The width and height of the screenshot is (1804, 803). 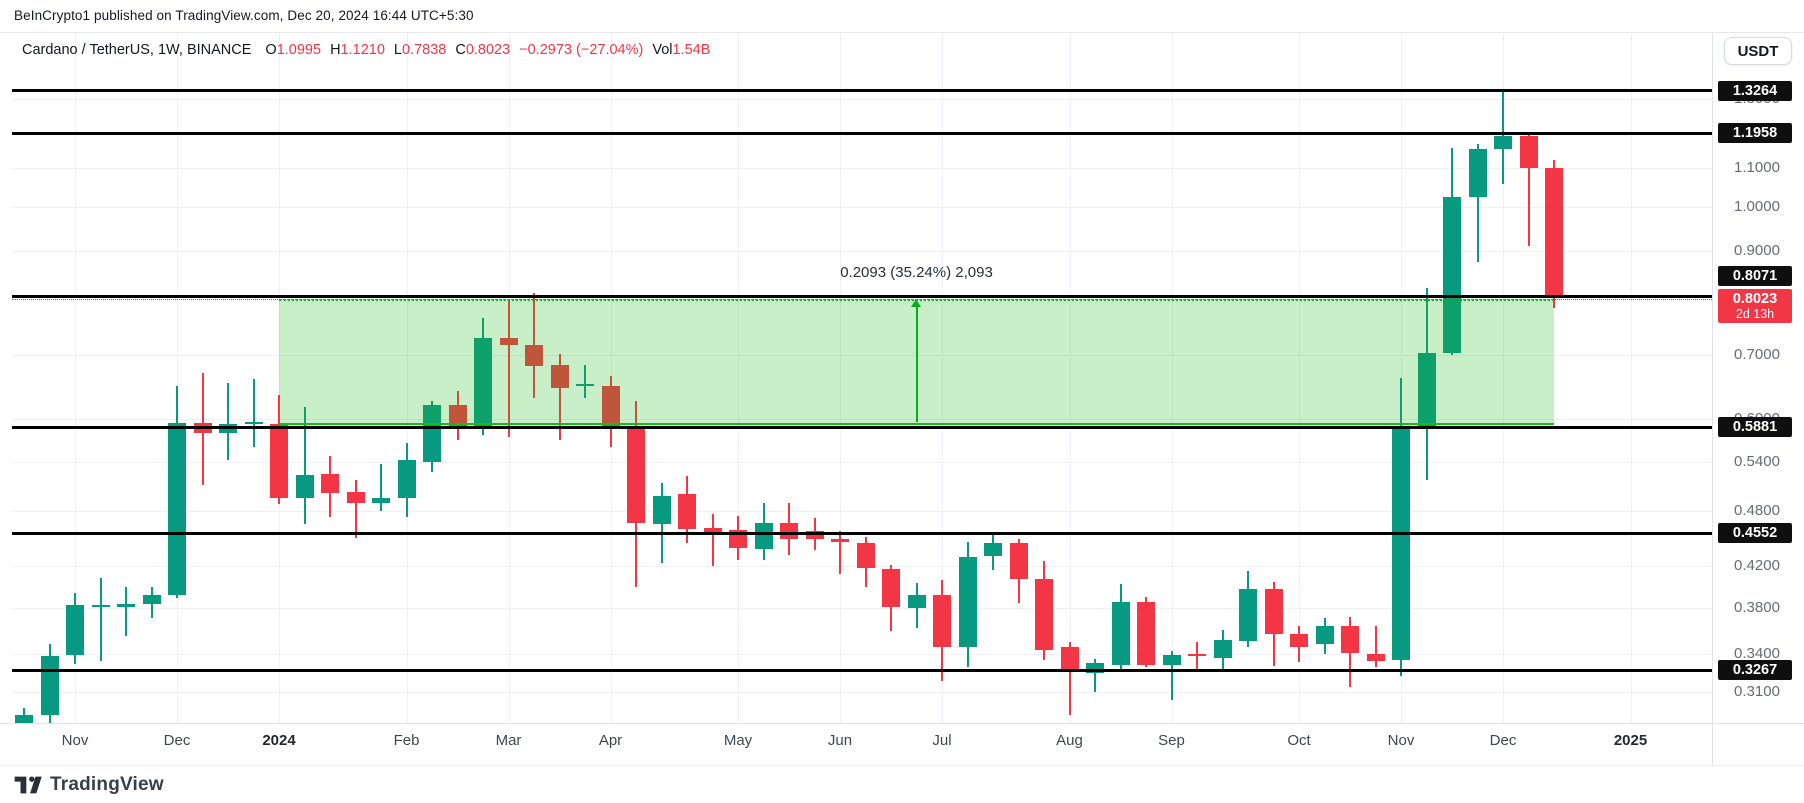 I want to click on arrow-icon, so click(x=916, y=363).